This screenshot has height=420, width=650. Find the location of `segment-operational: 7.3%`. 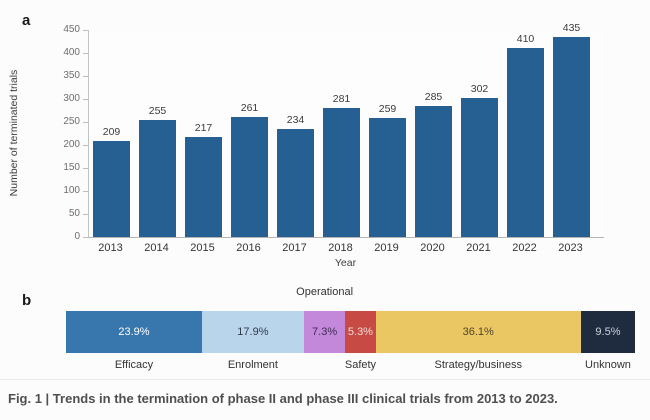

segment-operational: 7.3% is located at coordinates (324, 332).